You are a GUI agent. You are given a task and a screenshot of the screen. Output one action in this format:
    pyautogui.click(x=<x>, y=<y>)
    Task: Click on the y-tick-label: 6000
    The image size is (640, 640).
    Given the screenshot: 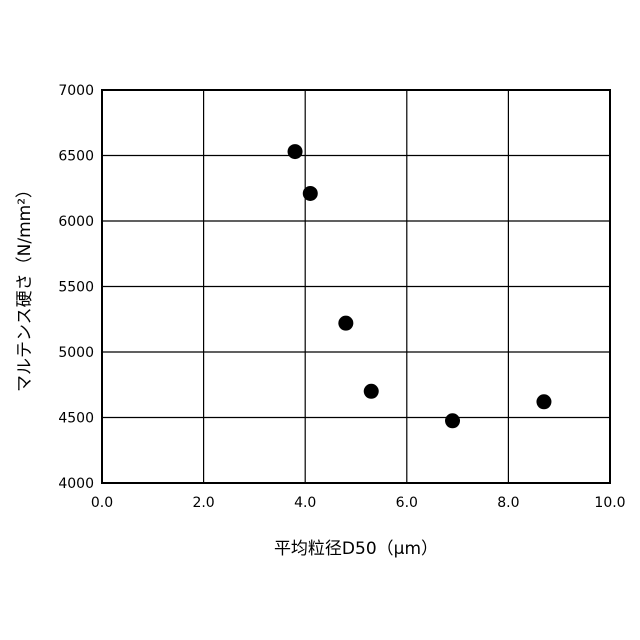 What is the action you would take?
    pyautogui.click(x=76, y=222)
    